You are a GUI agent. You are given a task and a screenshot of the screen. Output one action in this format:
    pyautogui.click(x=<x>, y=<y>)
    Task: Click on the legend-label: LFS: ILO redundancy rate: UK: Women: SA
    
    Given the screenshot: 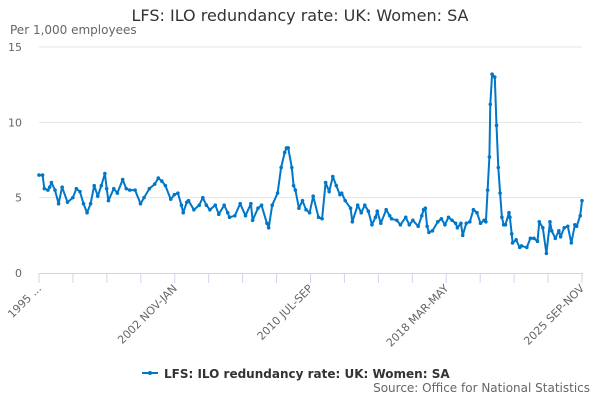 What is the action you would take?
    pyautogui.click(x=307, y=374)
    